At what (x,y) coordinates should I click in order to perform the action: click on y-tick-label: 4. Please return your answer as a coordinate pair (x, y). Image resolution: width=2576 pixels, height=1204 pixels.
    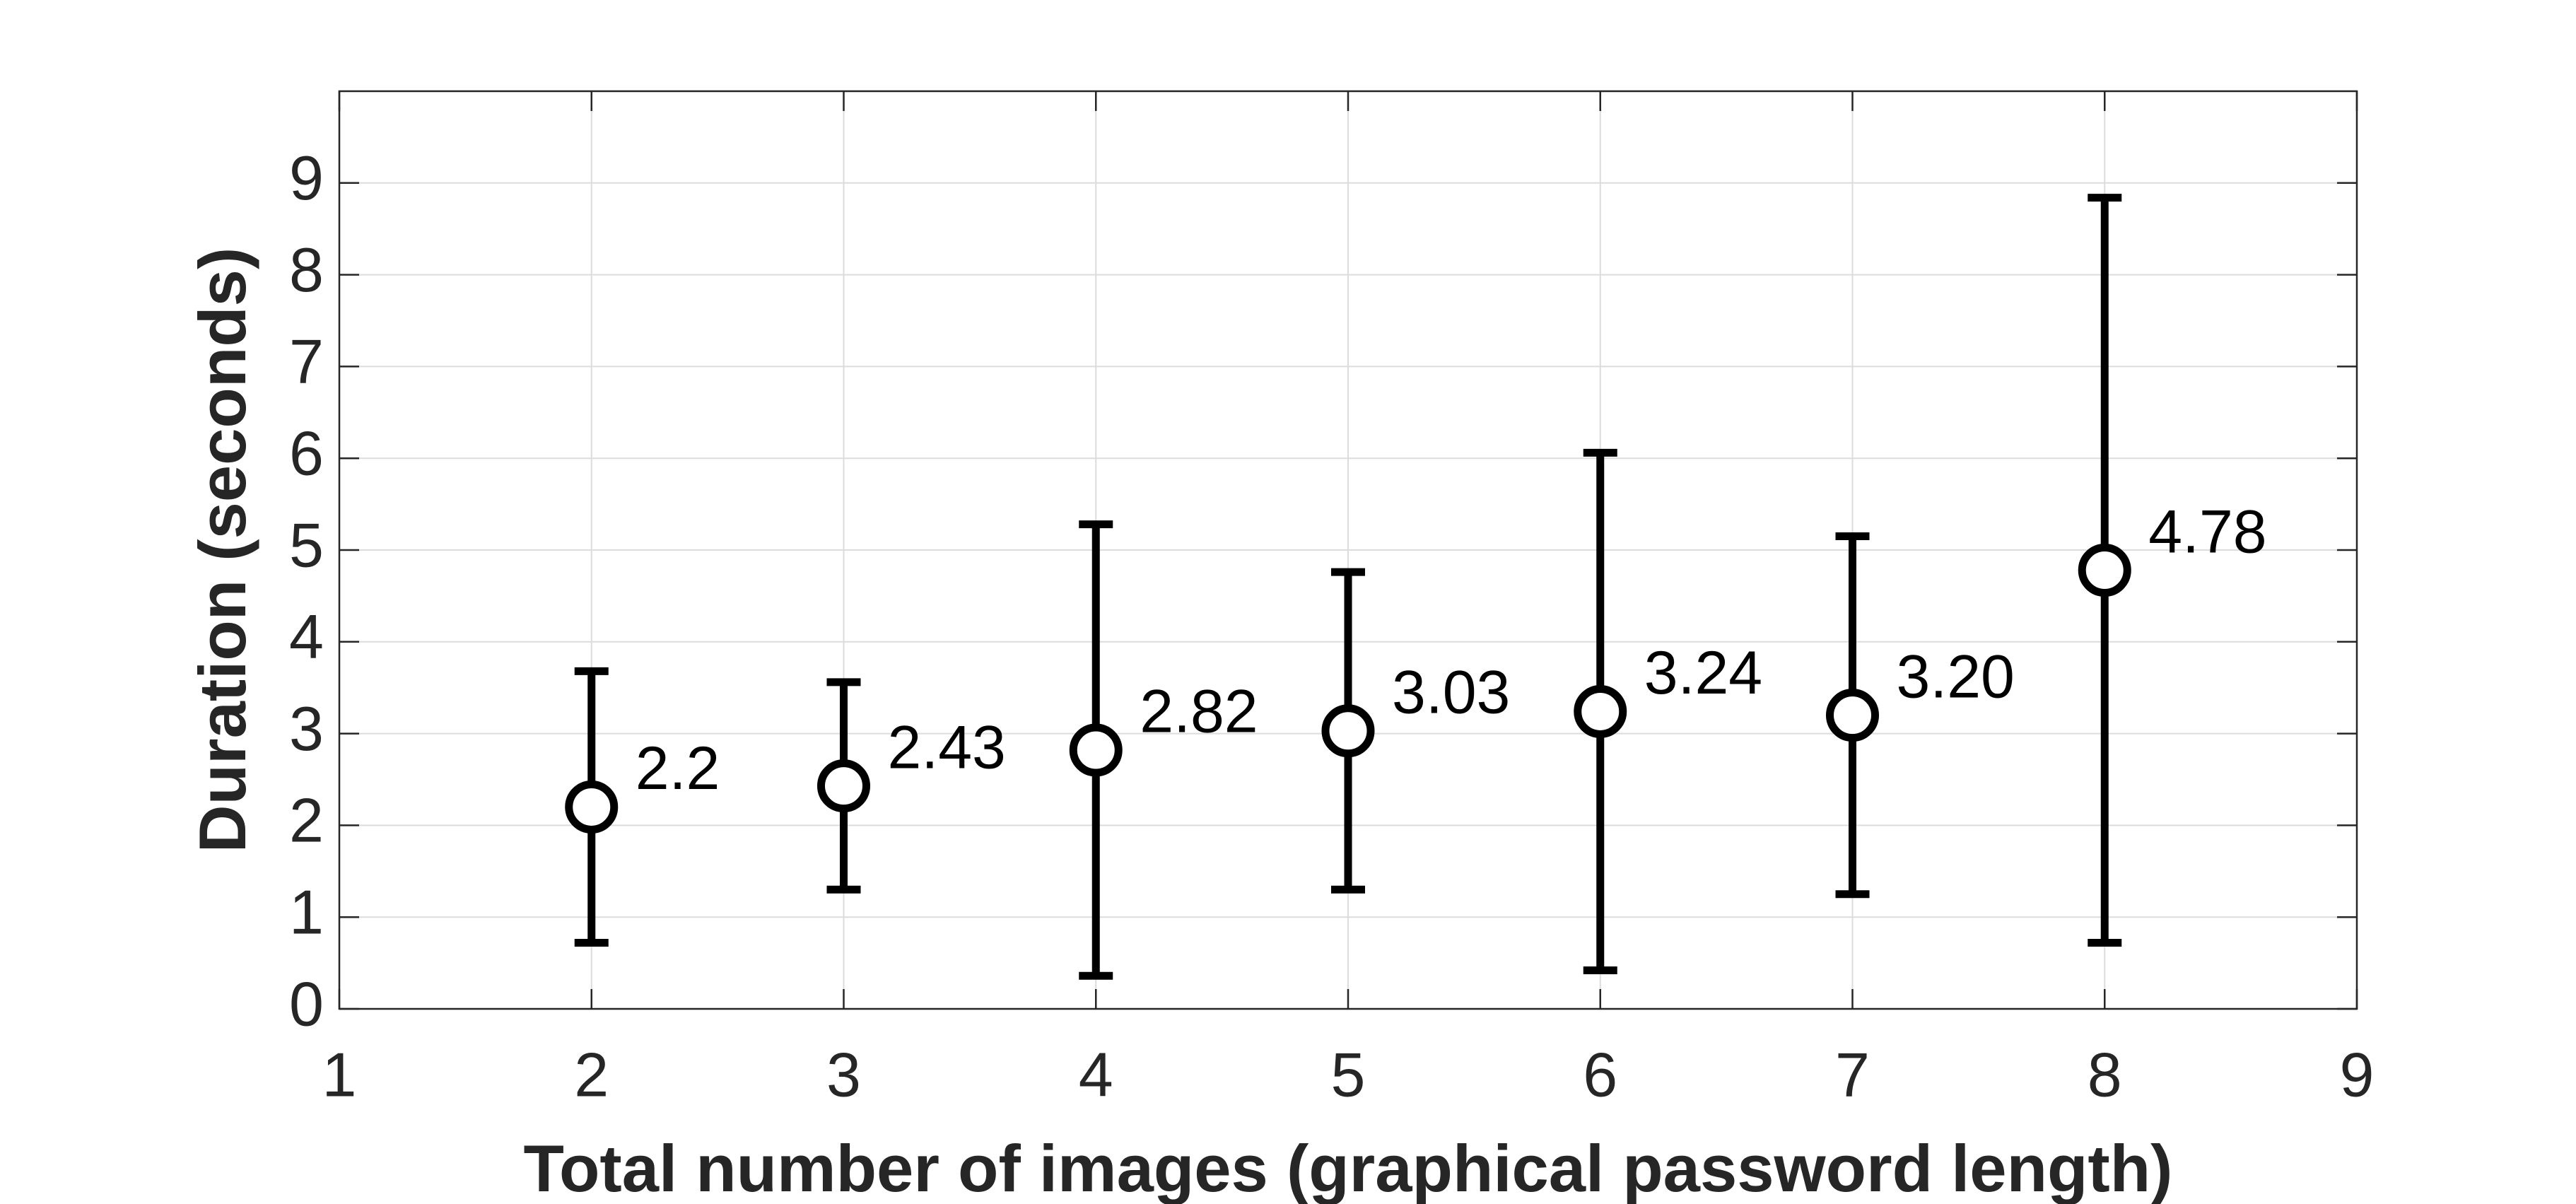
    Looking at the image, I should click on (306, 637).